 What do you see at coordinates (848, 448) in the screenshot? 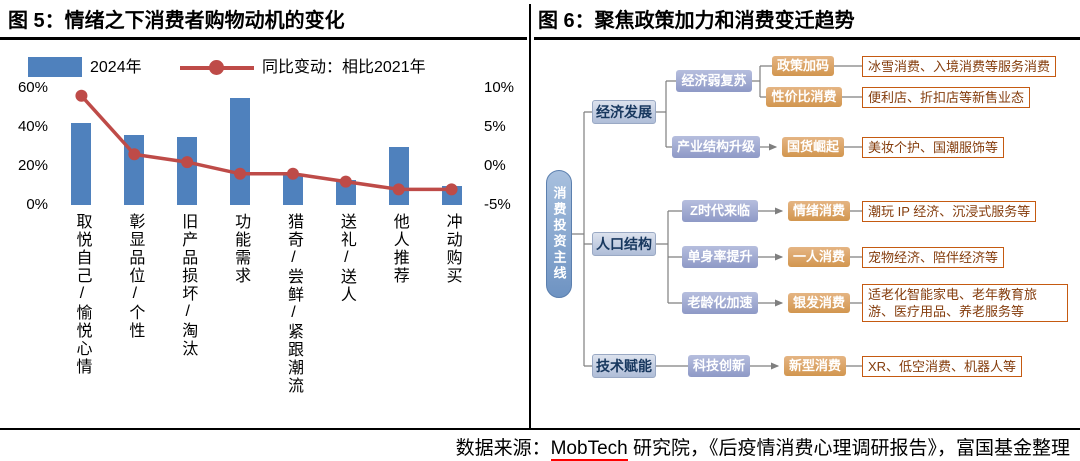
I see `source-suffix: 研究院，《后疫情消费心理调研报告》，富国基金整理` at bounding box center [848, 448].